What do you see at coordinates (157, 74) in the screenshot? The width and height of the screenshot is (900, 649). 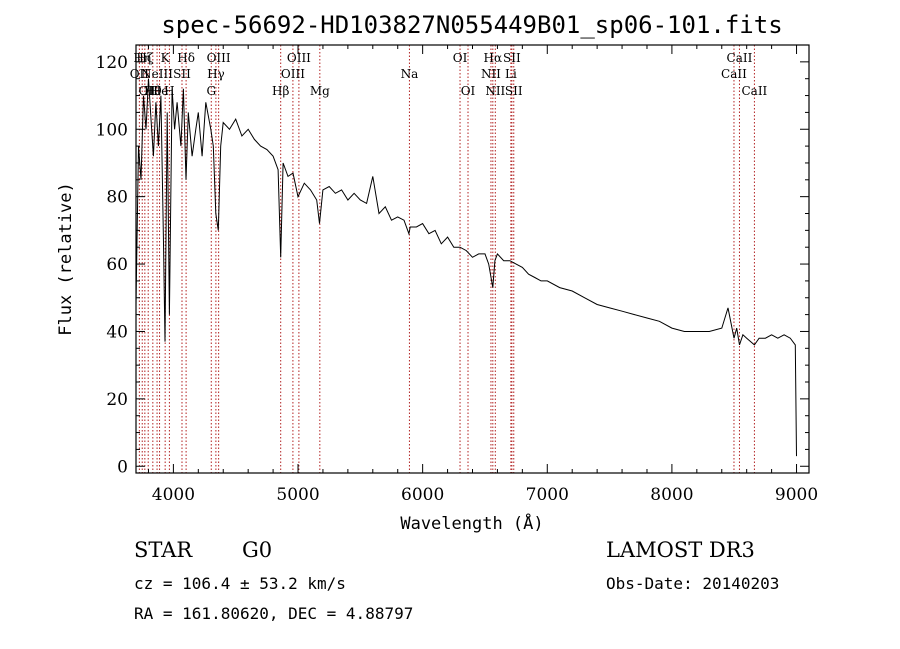 I see `line-marker-label: NeIII` at bounding box center [157, 74].